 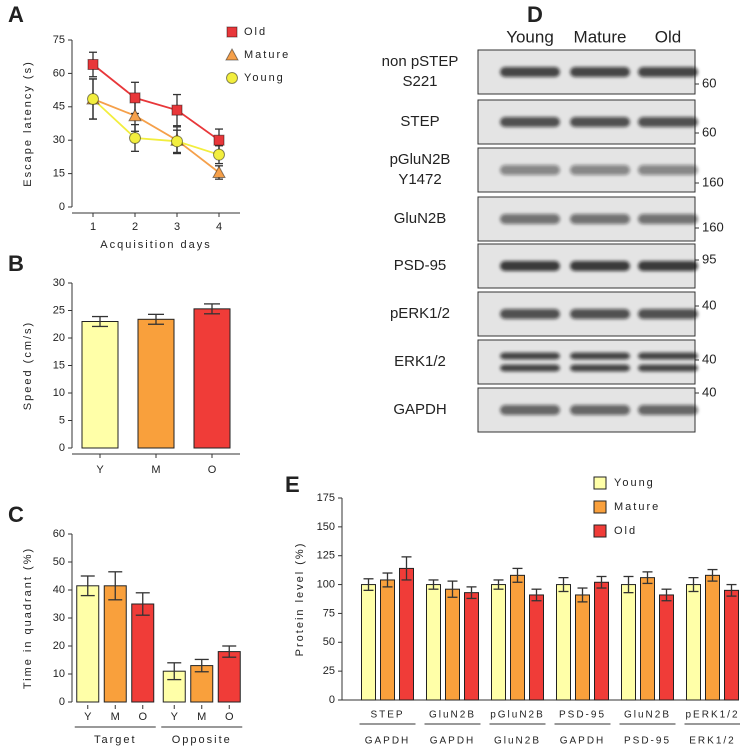 I want to click on legend-label: Mature, so click(x=637, y=507).